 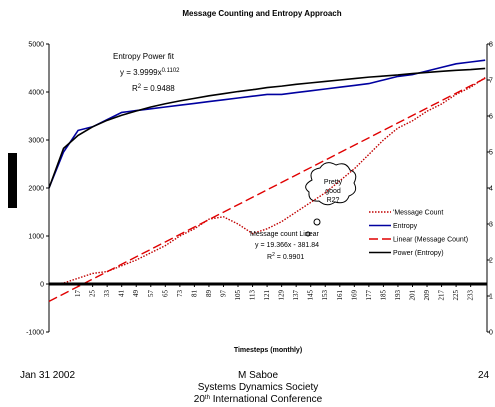 What do you see at coordinates (427, 295) in the screenshot?
I see `x-tick-label: 209` at bounding box center [427, 295].